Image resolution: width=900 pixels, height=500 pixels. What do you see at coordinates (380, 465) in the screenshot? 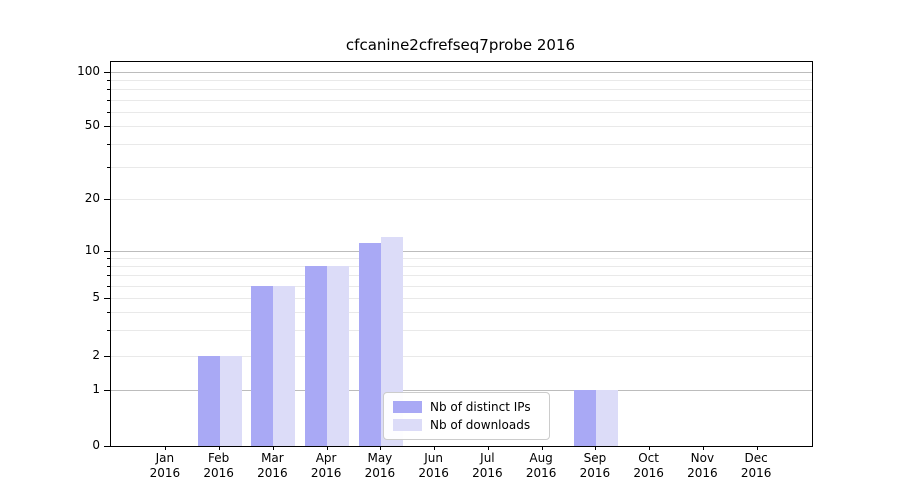
I see `x-axis-tick-label-may: May 2016` at bounding box center [380, 465].